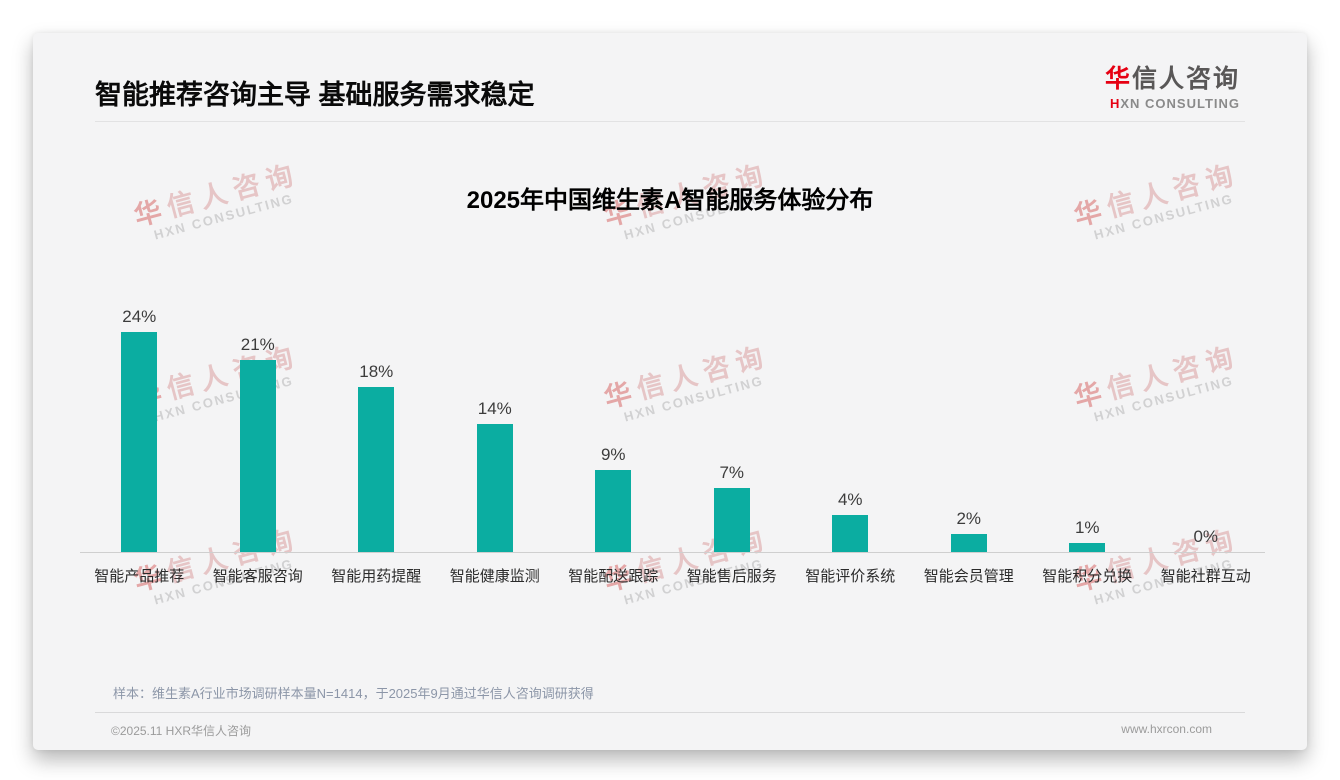 The height and width of the screenshot is (780, 1340). Describe the element at coordinates (1205, 576) in the screenshot. I see `category-label: 智能社群互动` at that location.